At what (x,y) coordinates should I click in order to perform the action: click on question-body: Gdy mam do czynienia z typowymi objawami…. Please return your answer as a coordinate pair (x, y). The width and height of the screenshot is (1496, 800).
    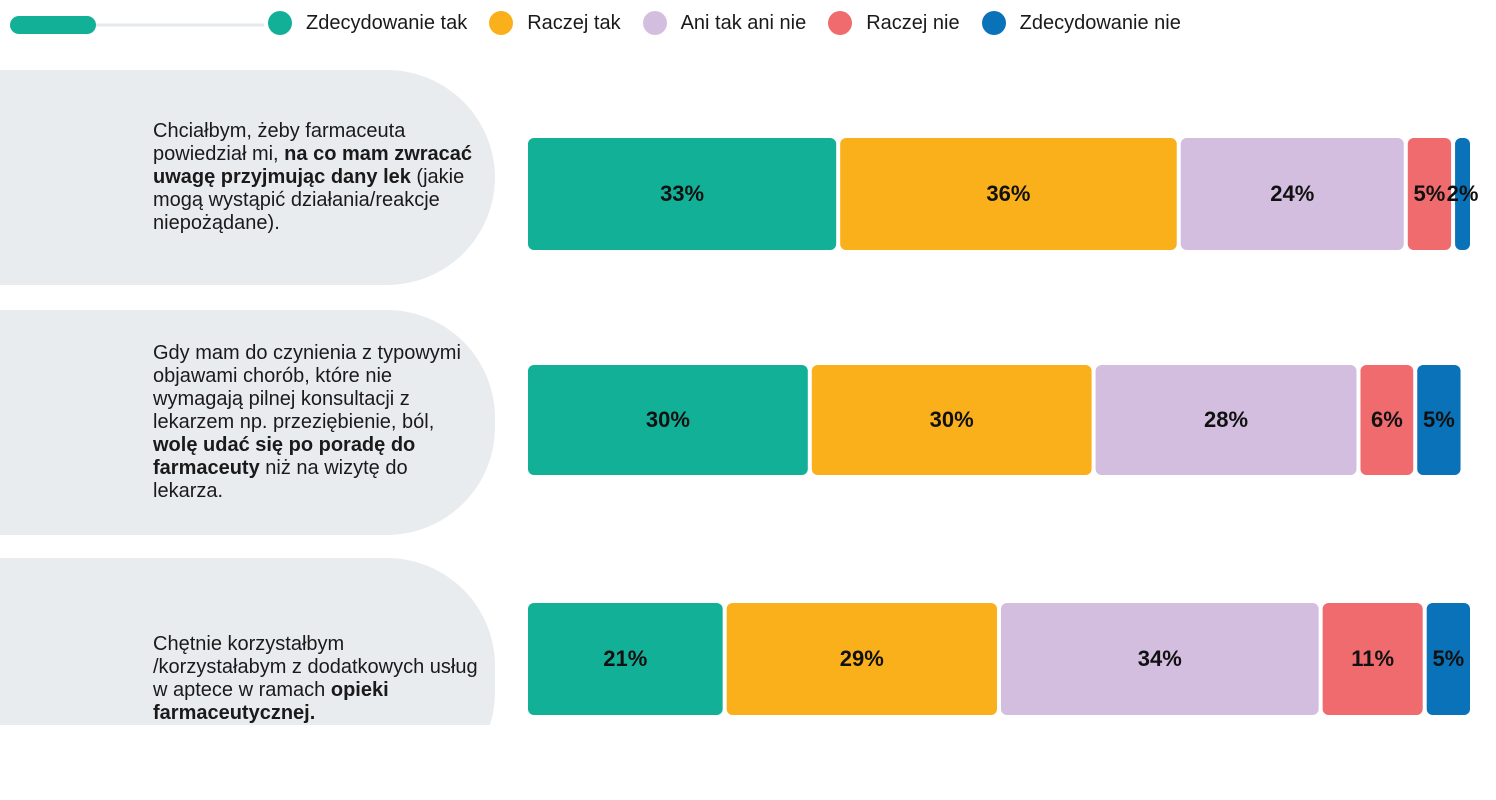
    Looking at the image, I should click on (318, 422).